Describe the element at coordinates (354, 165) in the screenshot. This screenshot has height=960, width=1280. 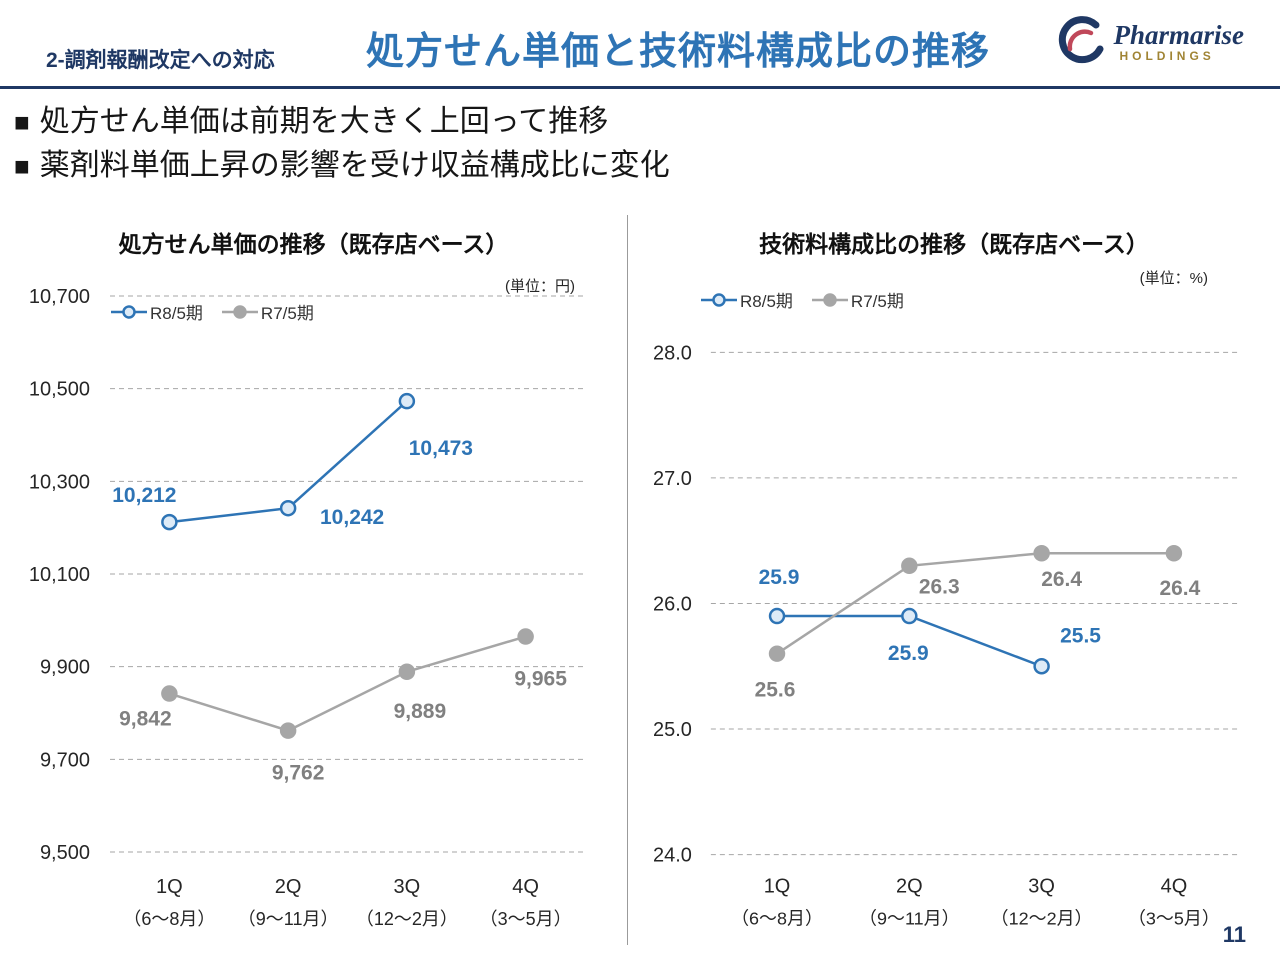
I see `bullet-text: 薬剤料単価上昇の影響を受け収益構成比に変化` at that location.